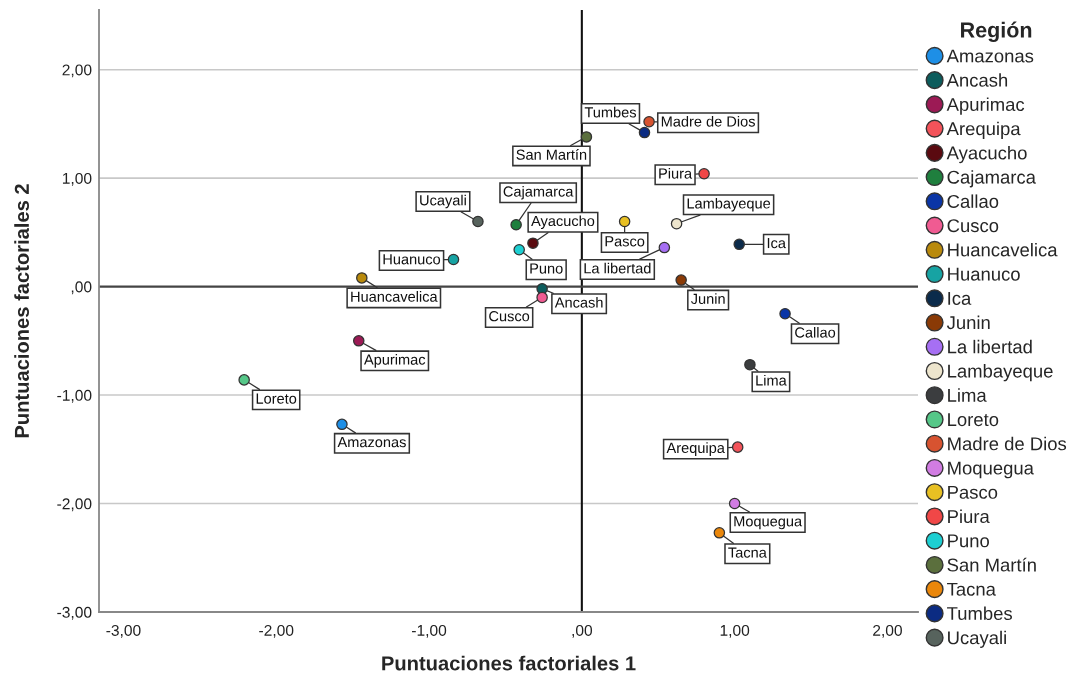 Image resolution: width=1072 pixels, height=686 pixels. Describe the element at coordinates (412, 259) in the screenshot. I see `text: Huanuco` at that location.